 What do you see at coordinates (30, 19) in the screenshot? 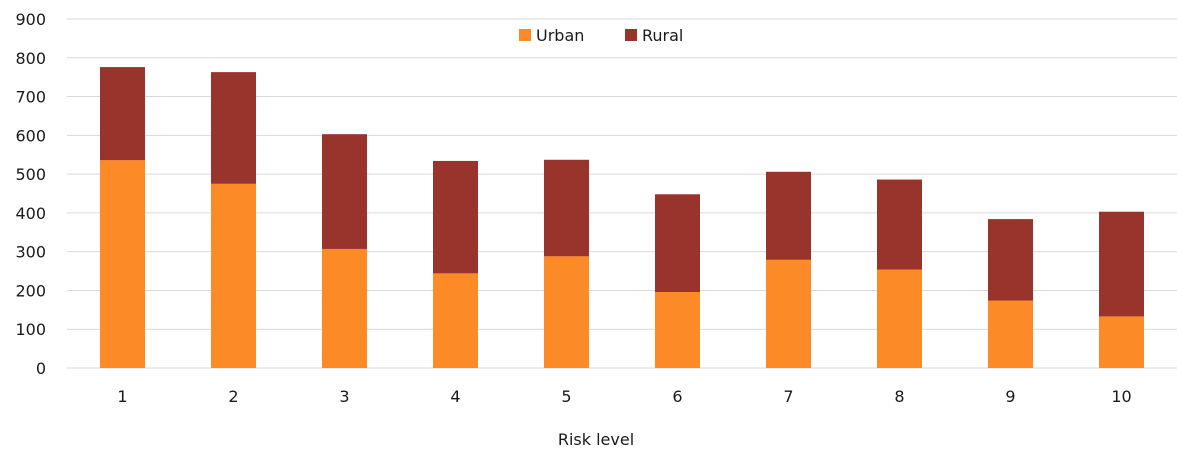
I see `y-tick-label: 900` at bounding box center [30, 19].